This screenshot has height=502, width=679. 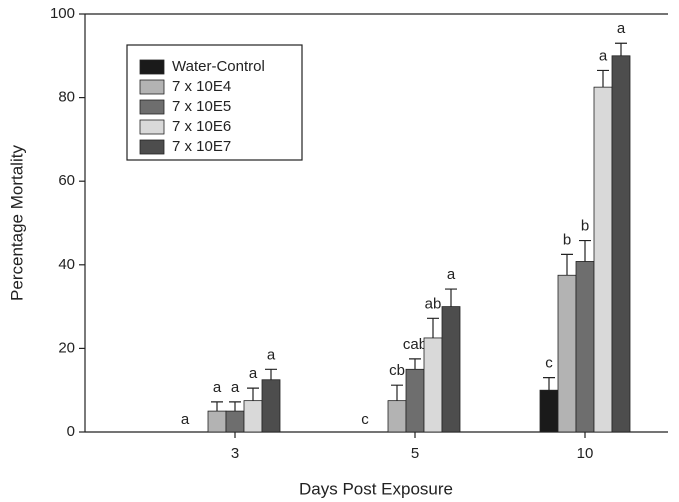 What do you see at coordinates (66, 264) in the screenshot?
I see `y-tick-label: 40` at bounding box center [66, 264].